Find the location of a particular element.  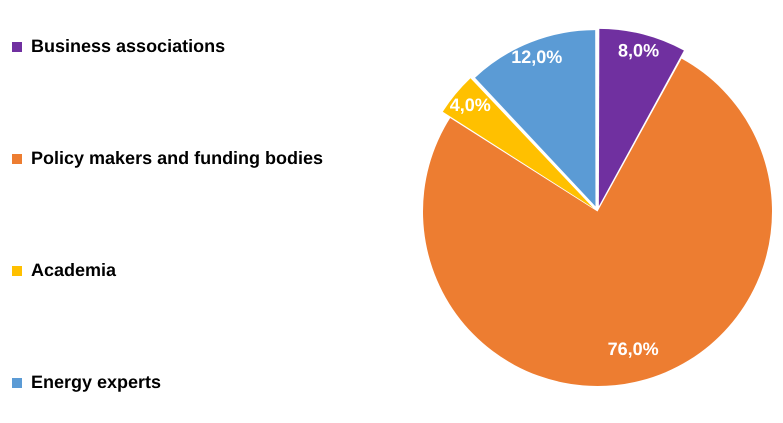

legend-label: Energy experts is located at coordinates (96, 382).